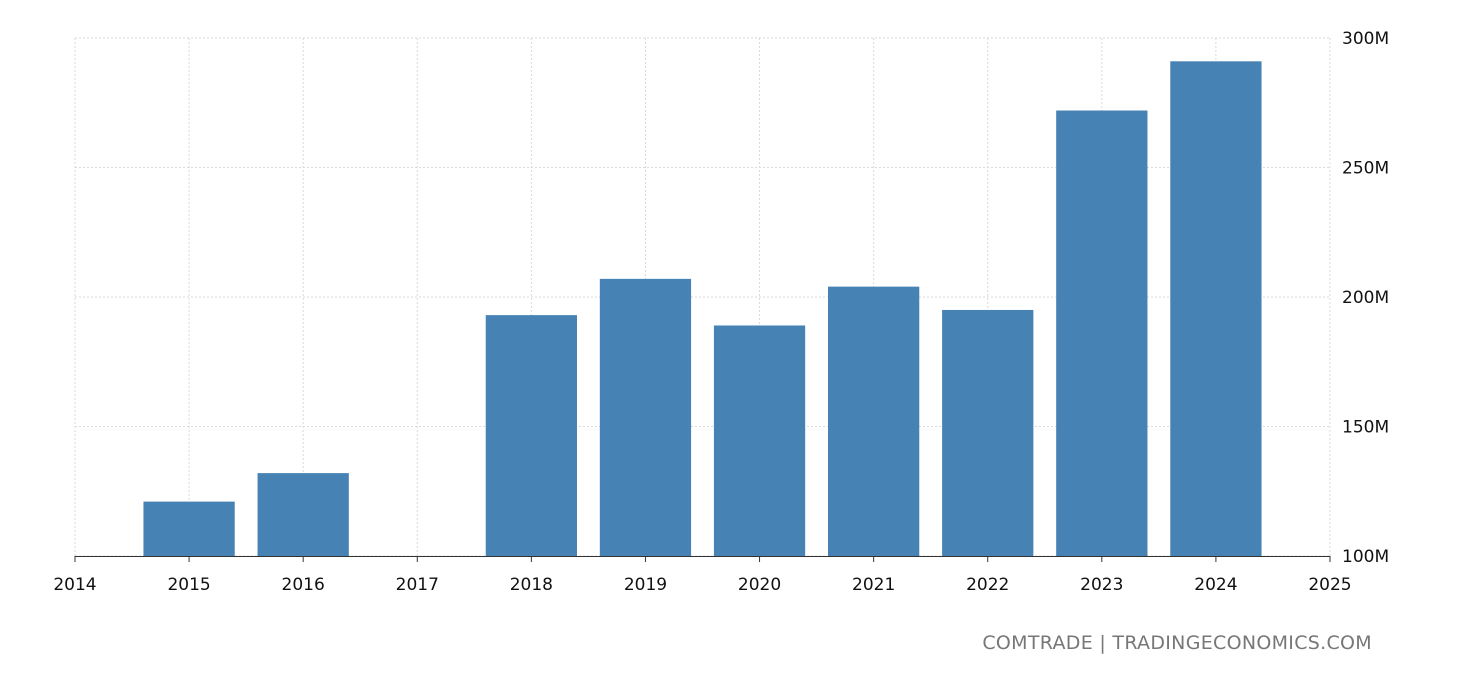 This screenshot has width=1460, height=680. I want to click on x-tick-label: 2017, so click(417, 585).